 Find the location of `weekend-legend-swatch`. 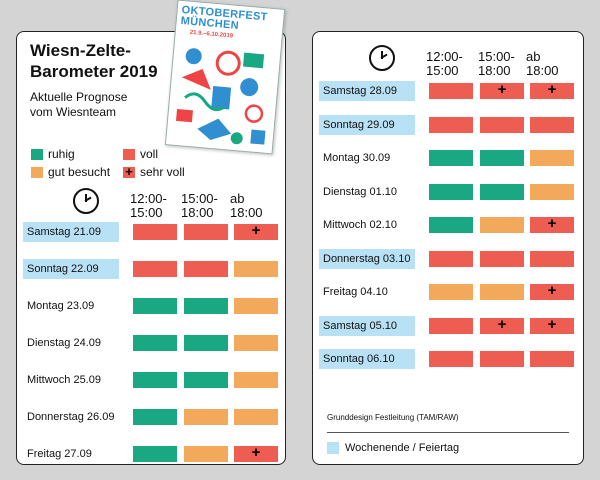

weekend-legend-swatch is located at coordinates (333, 448).